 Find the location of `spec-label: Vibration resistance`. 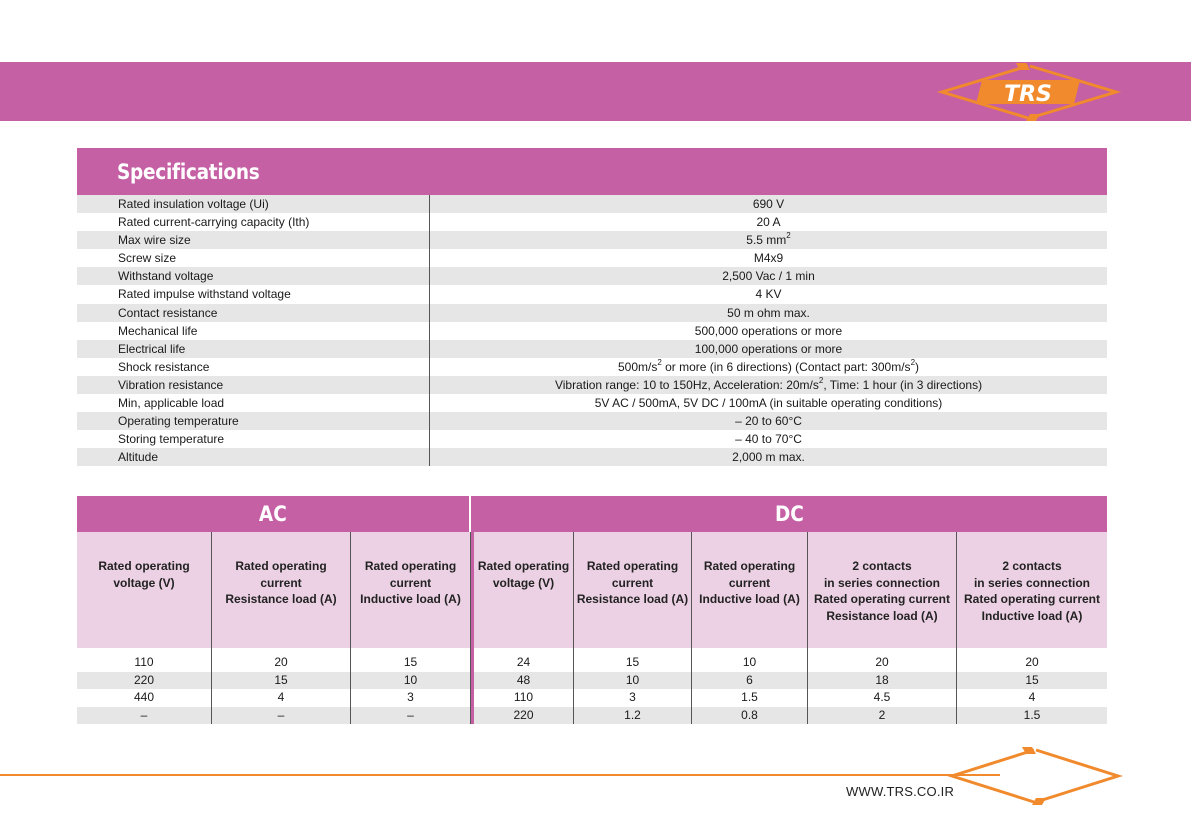

spec-label: Vibration resistance is located at coordinates (253, 385).